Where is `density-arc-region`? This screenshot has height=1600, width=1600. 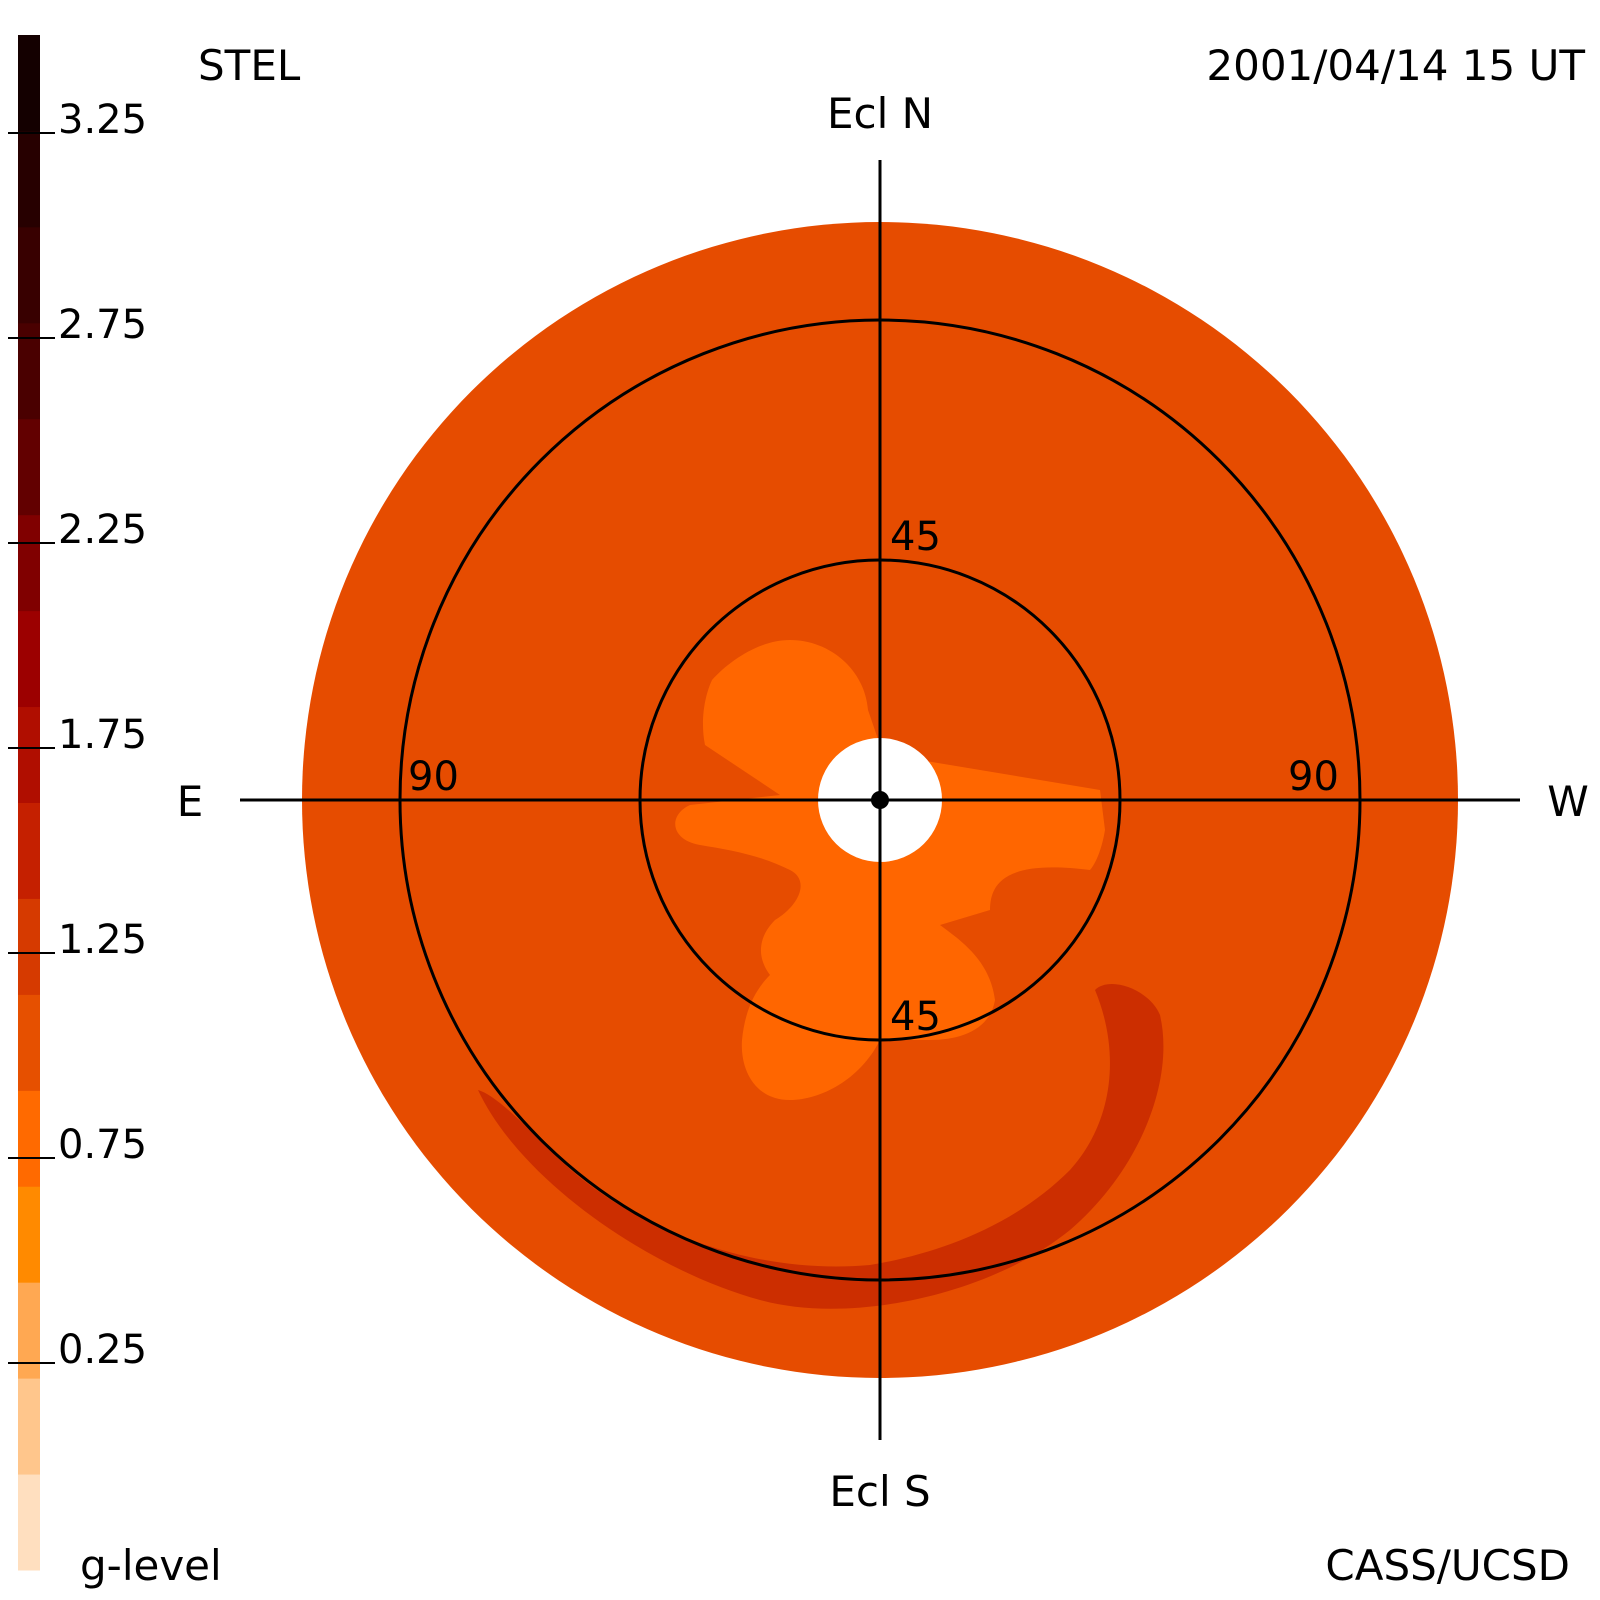 density-arc-region is located at coordinates (821, 1146).